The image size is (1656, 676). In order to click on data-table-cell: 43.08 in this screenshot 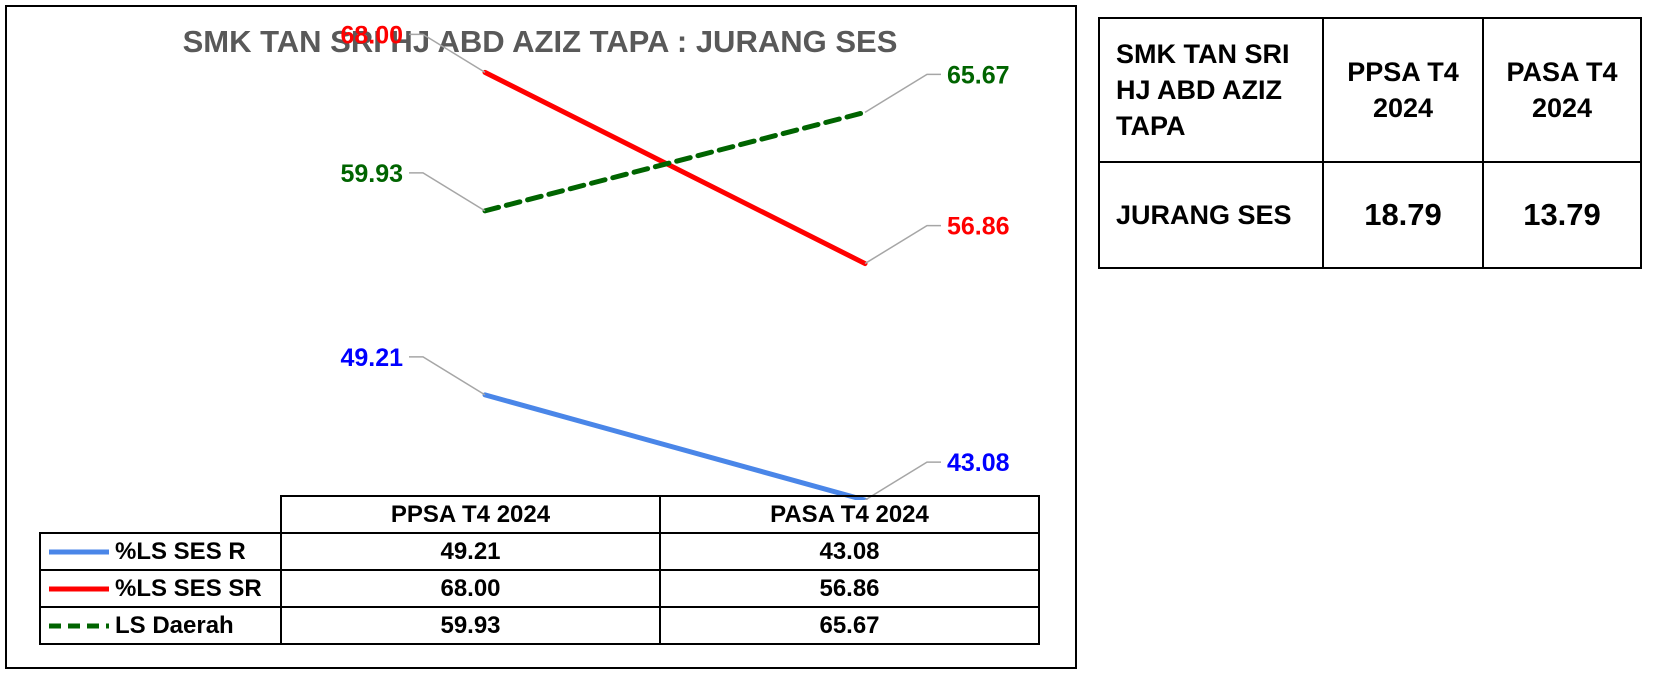, I will do `click(849, 551)`.